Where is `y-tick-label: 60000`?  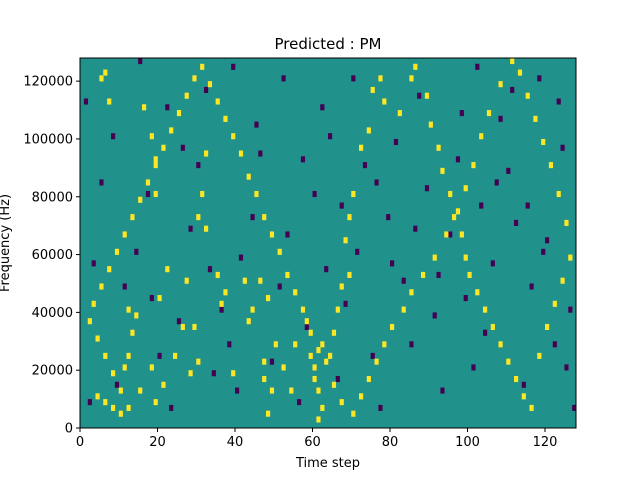 y-tick-label: 60000 is located at coordinates (52, 255).